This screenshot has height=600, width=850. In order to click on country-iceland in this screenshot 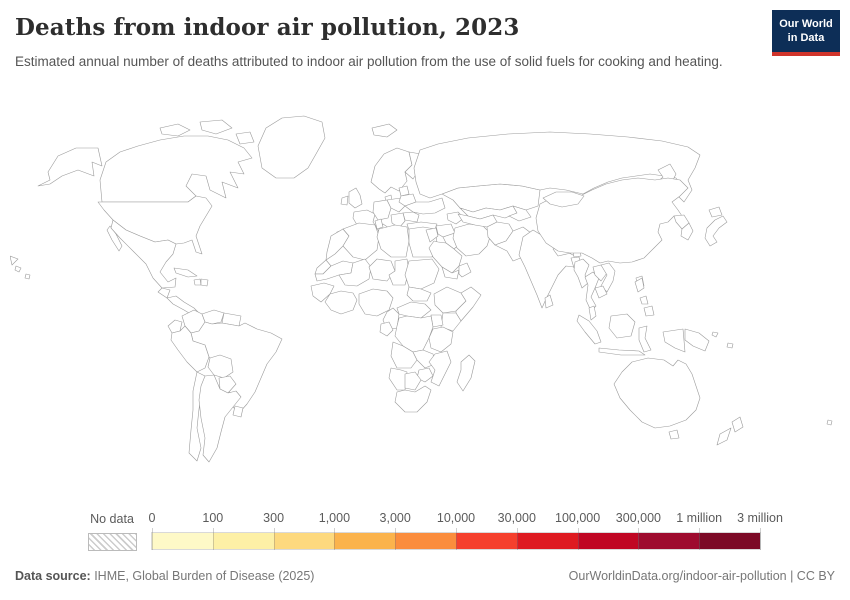, I will do `click(384, 130)`.